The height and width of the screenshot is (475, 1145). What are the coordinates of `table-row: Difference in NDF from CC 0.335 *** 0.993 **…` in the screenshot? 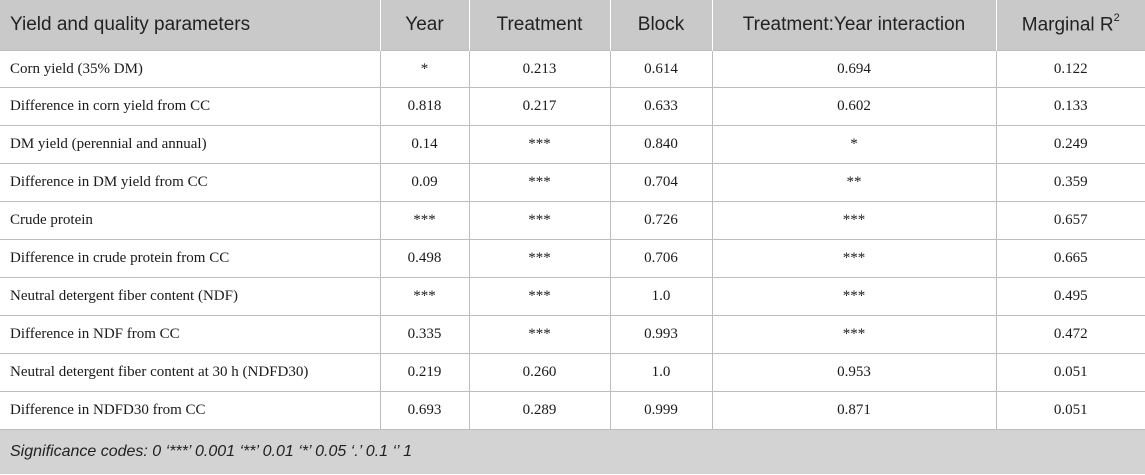 It's located at (572, 334).